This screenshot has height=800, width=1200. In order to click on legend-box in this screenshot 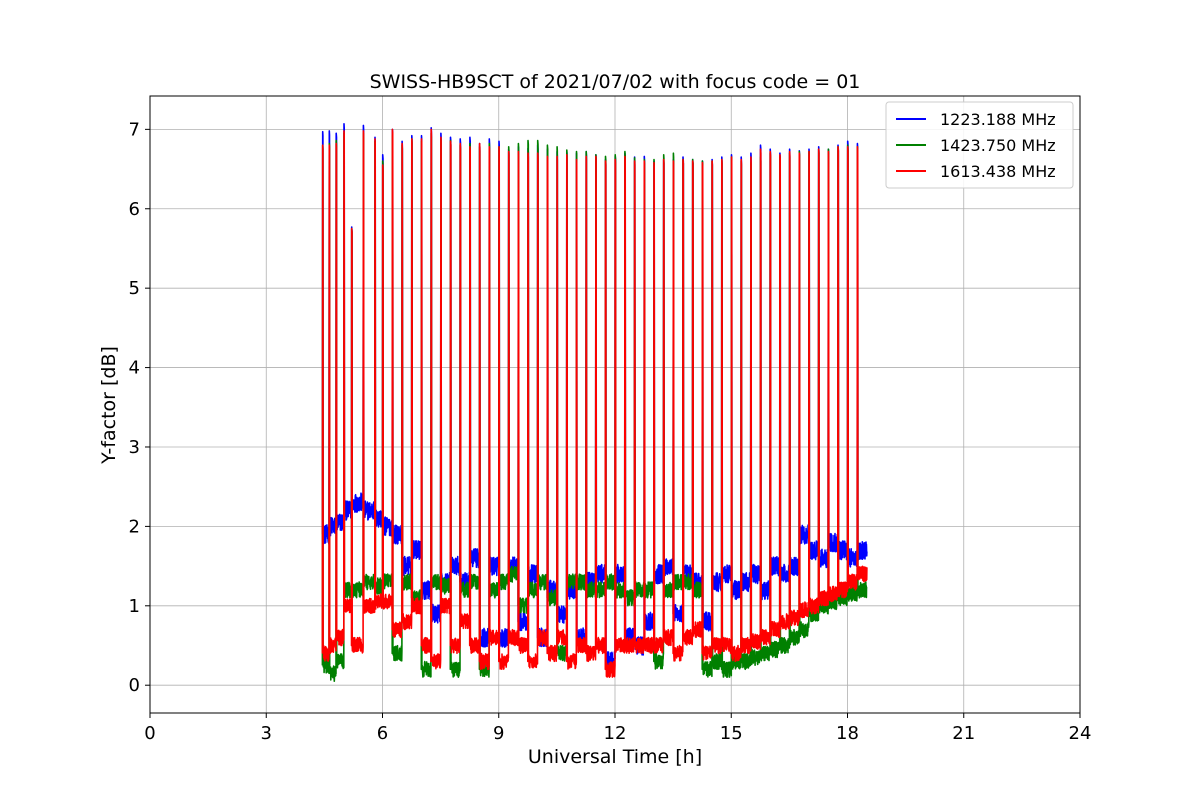, I will do `click(979, 145)`.